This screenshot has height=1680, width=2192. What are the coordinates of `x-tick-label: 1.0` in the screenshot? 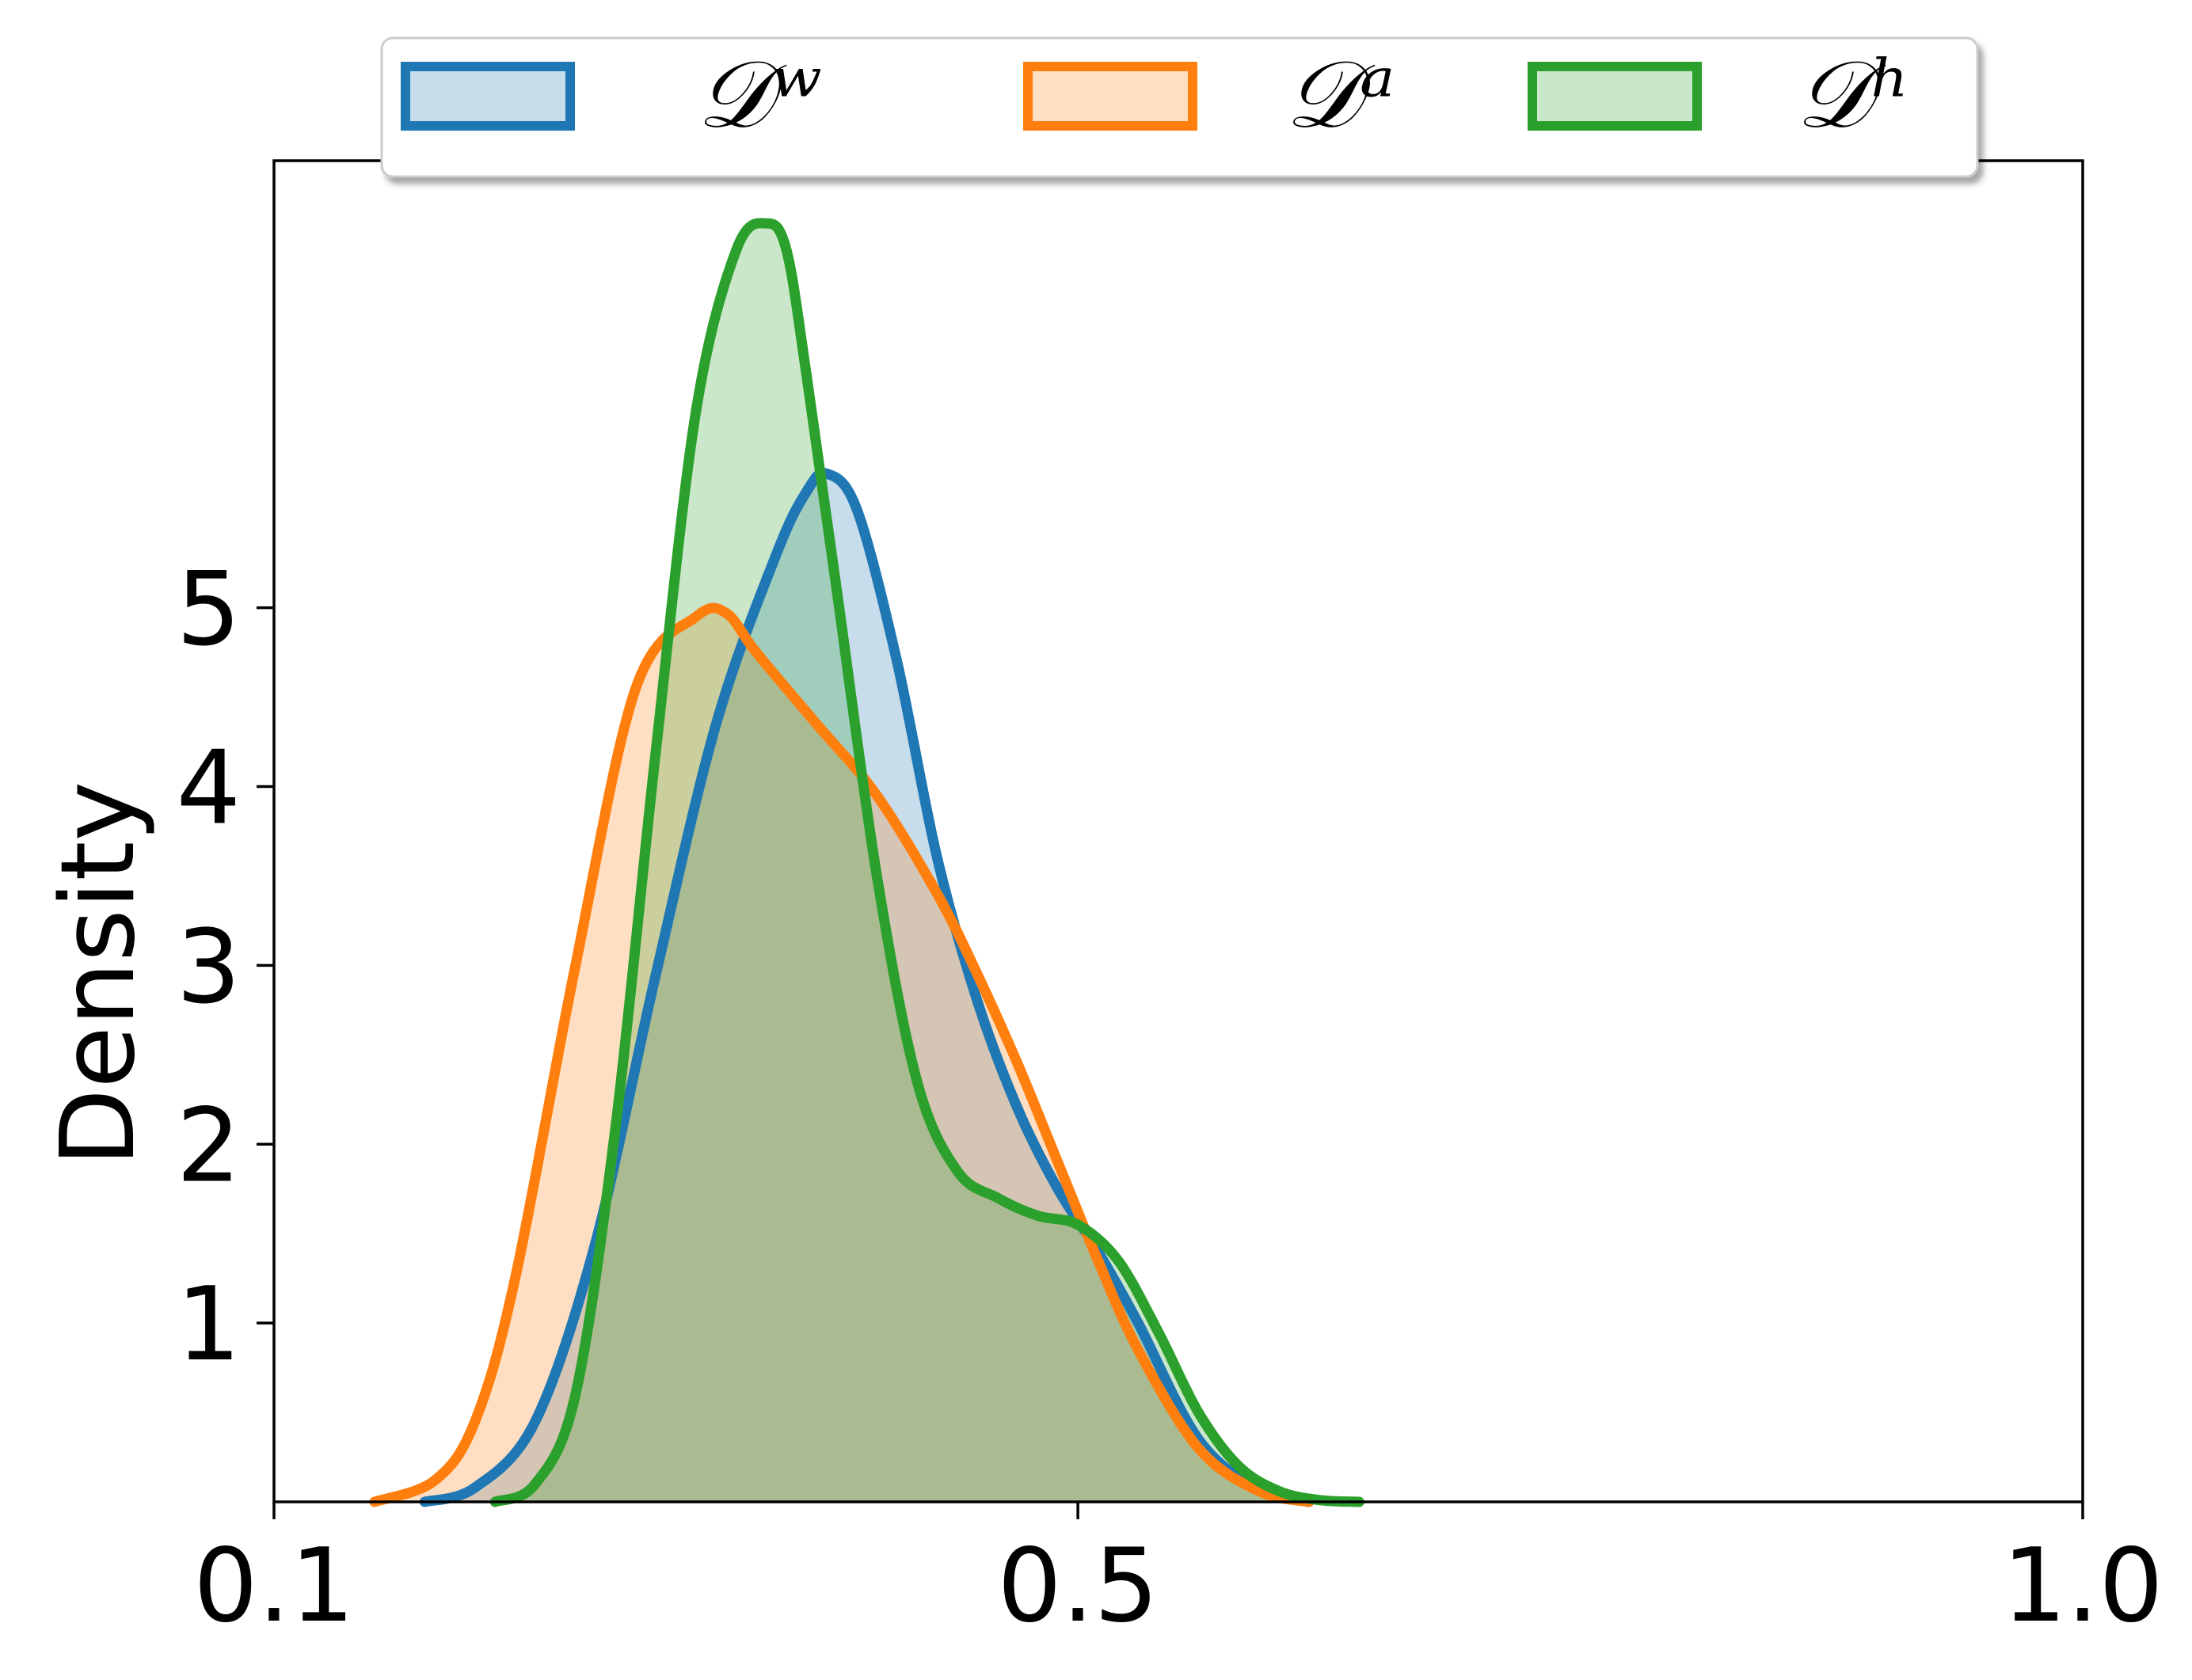 It's located at (2082, 1586).